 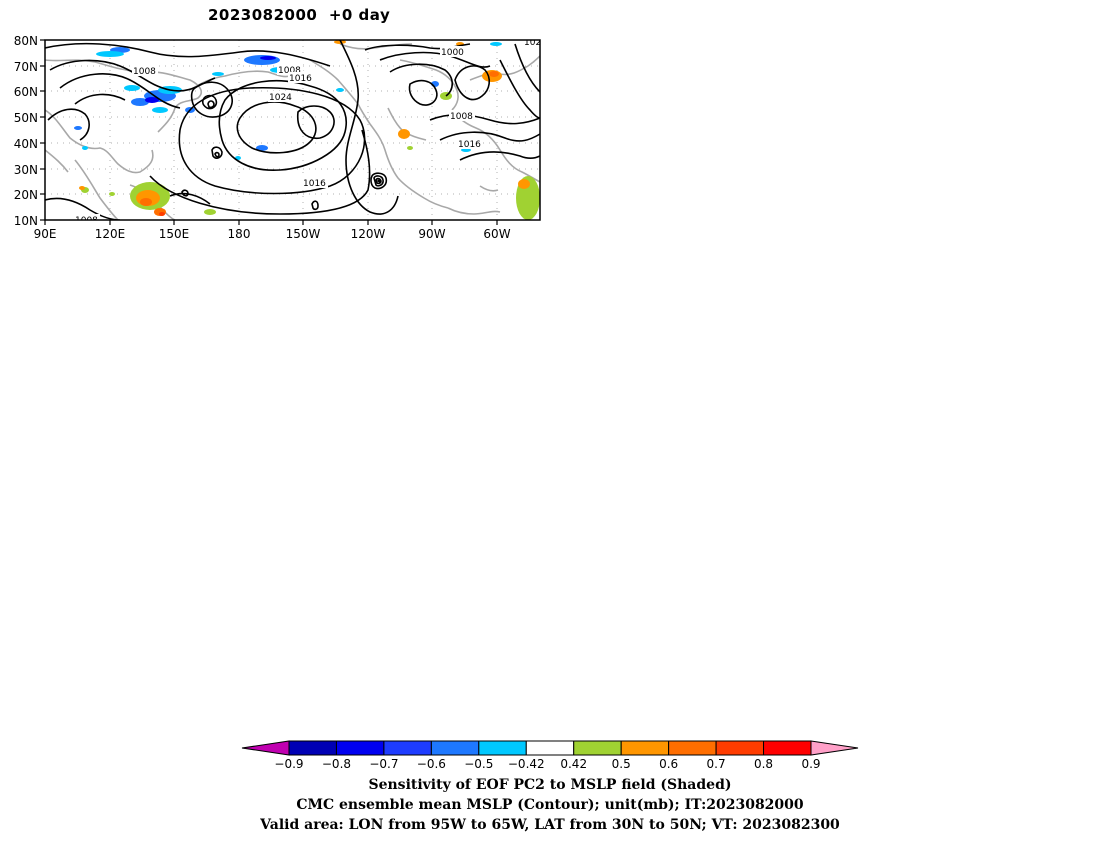 What do you see at coordinates (26, 92) in the screenshot?
I see `lat-label: 60N` at bounding box center [26, 92].